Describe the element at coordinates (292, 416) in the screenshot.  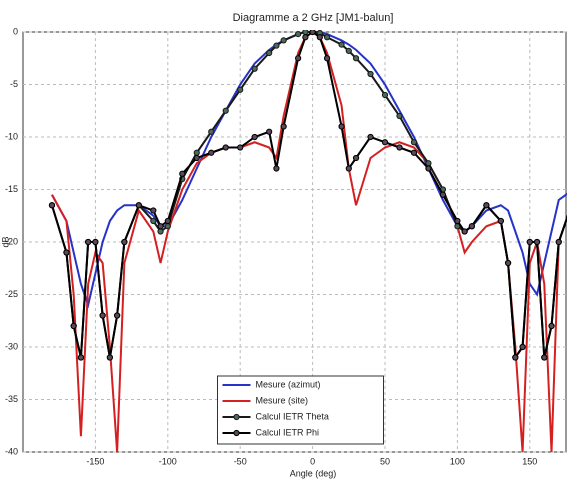
I see `legend-label: Calcul IETR Theta` at that location.